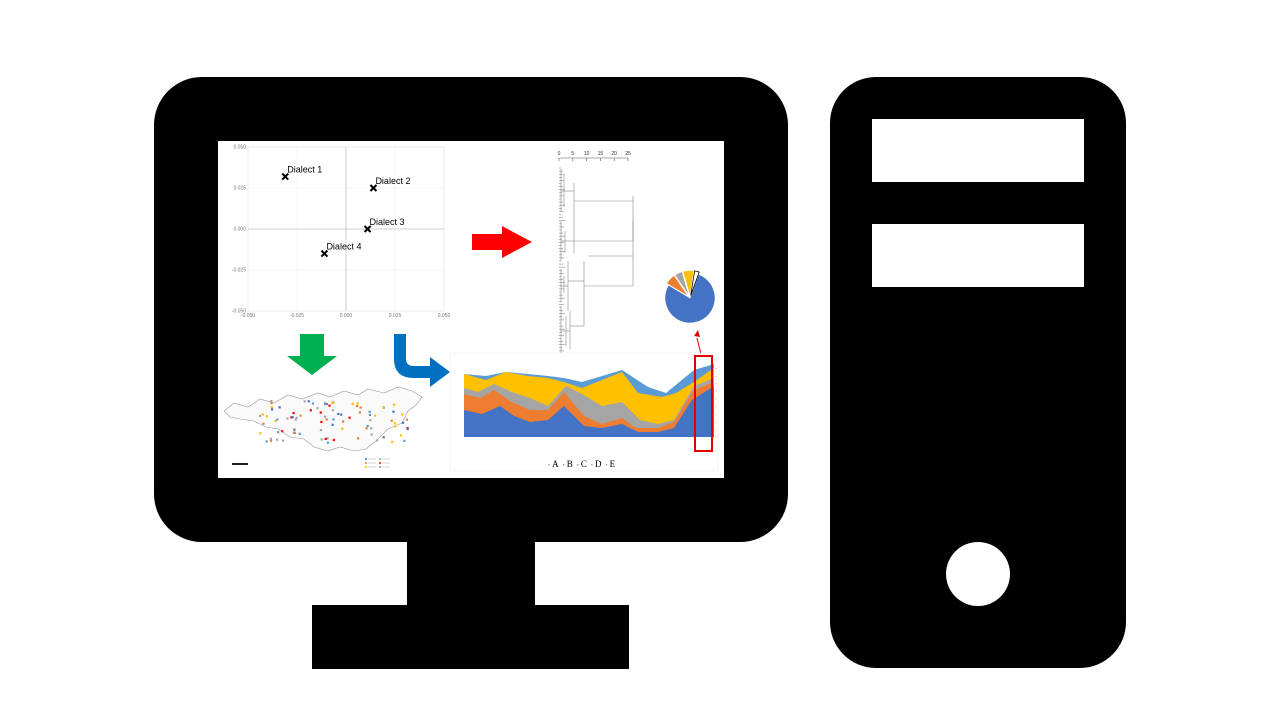 This screenshot has width=1280, height=720. What do you see at coordinates (690, 297) in the screenshot?
I see `pie-chart` at bounding box center [690, 297].